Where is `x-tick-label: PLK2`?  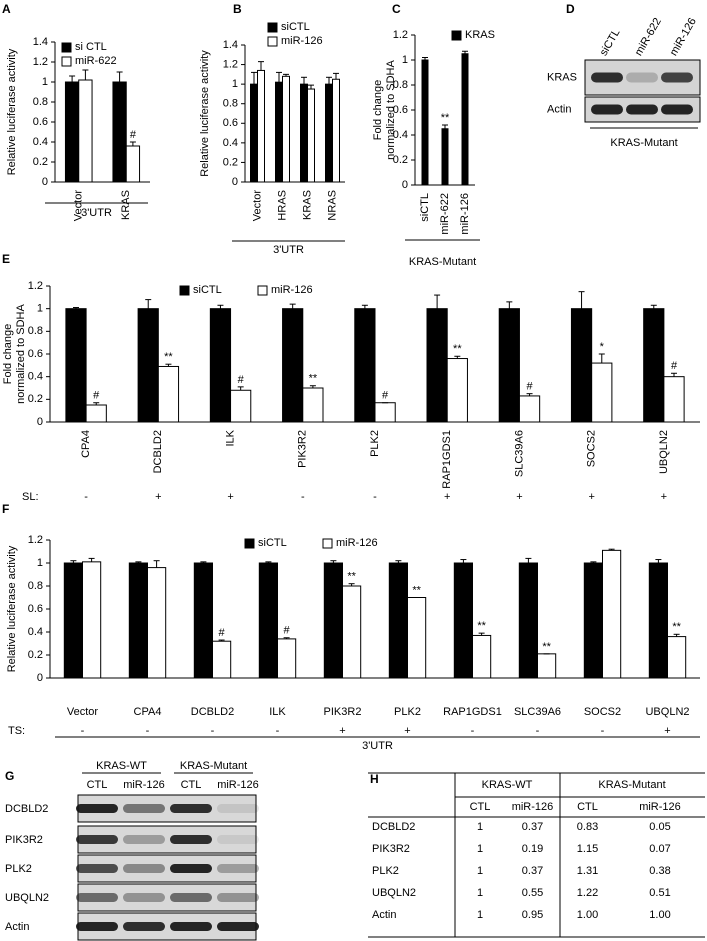
x-tick-label: PLK2 is located at coordinates (407, 712).